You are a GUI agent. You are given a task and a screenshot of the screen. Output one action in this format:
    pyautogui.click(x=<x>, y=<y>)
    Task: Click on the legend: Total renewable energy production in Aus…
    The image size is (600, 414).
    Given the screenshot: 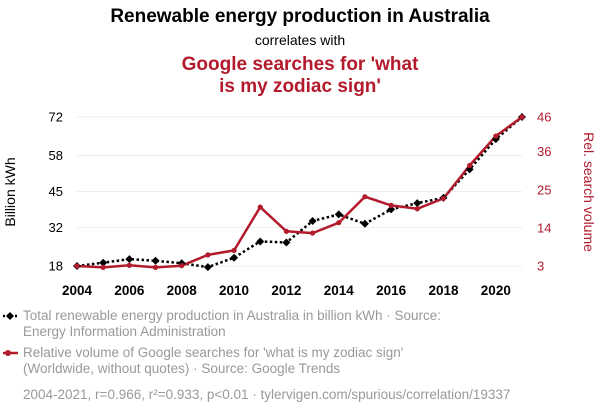 What is the action you would take?
    pyautogui.click(x=222, y=342)
    